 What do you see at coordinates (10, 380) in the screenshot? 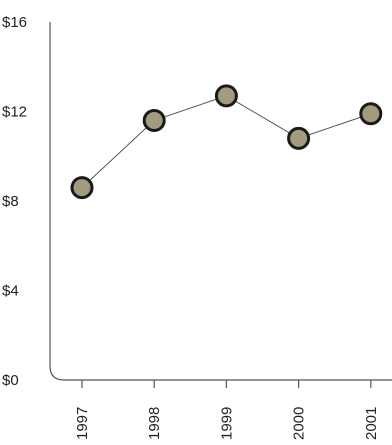
I see `y-tick-label: $0` at bounding box center [10, 380].